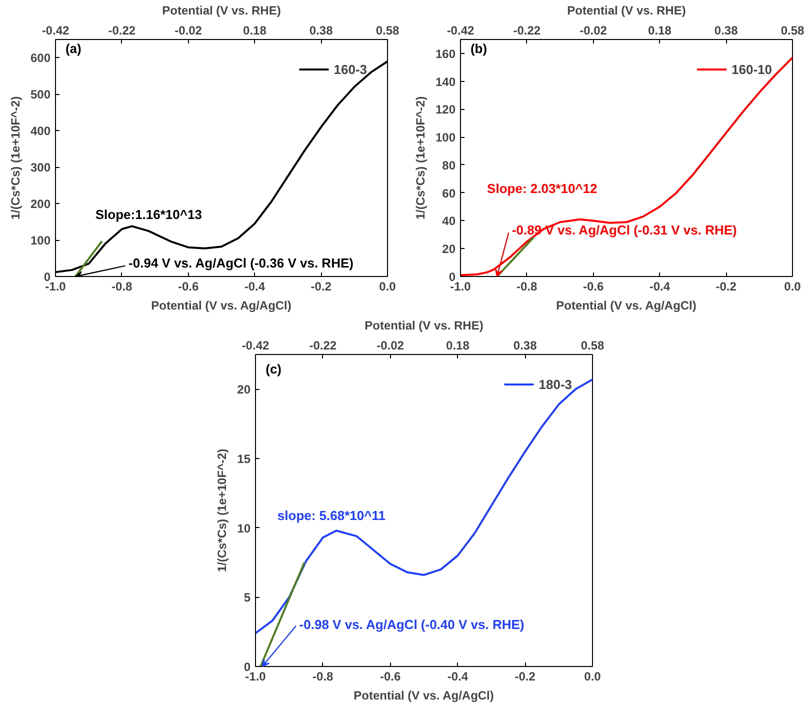 This screenshot has height=709, width=810. Describe the element at coordinates (40, 131) in the screenshot. I see `y-tick-label: 400` at that location.